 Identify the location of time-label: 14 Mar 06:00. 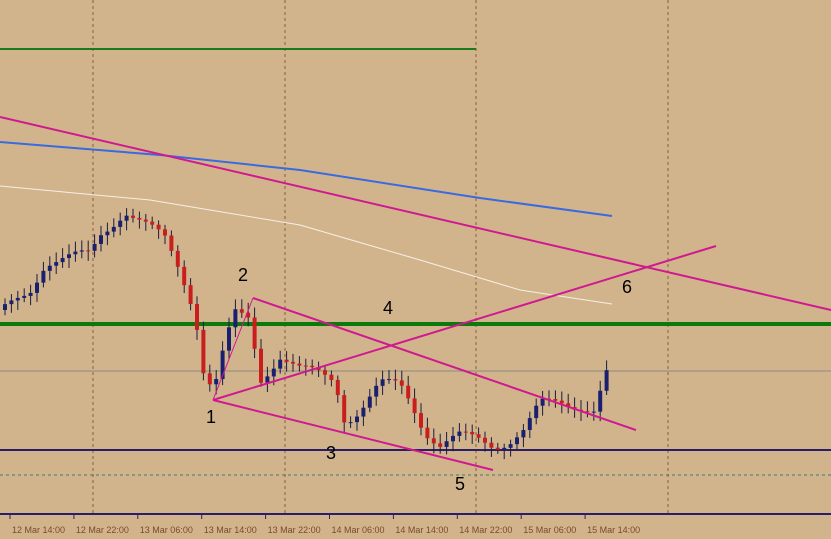
(358, 530).